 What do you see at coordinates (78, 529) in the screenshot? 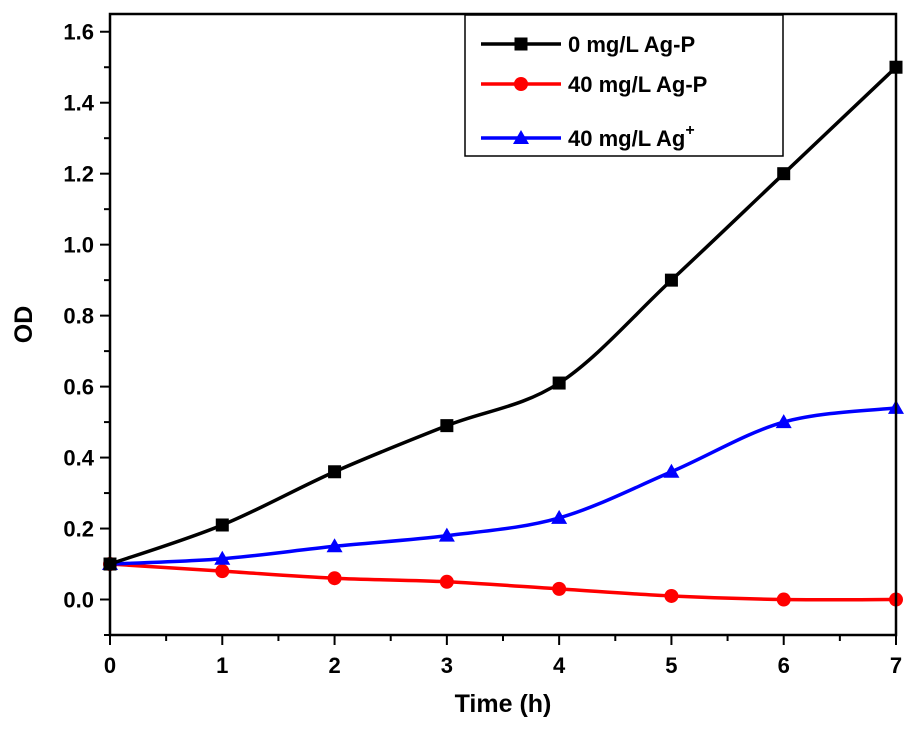
I see `y-tick-label: 0.2` at bounding box center [78, 529].